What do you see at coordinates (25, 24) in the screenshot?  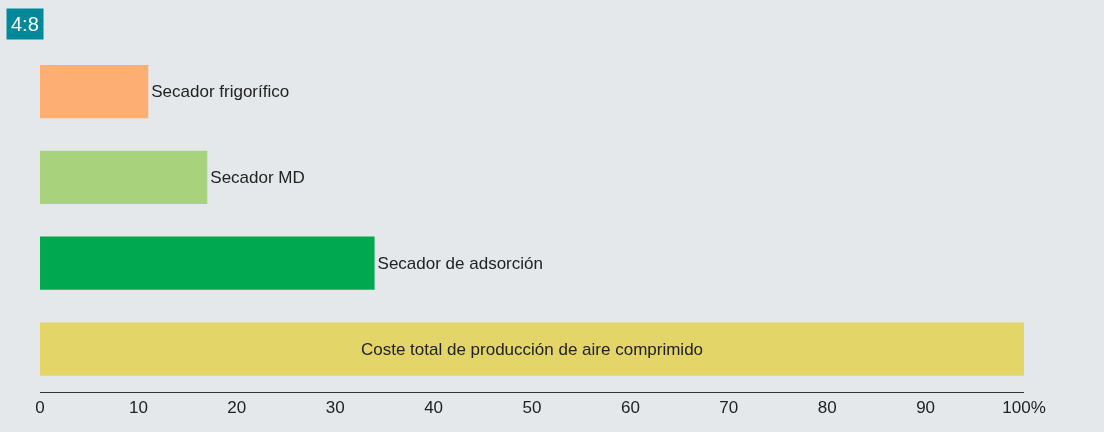 I see `chart-title: 4:8` at bounding box center [25, 24].